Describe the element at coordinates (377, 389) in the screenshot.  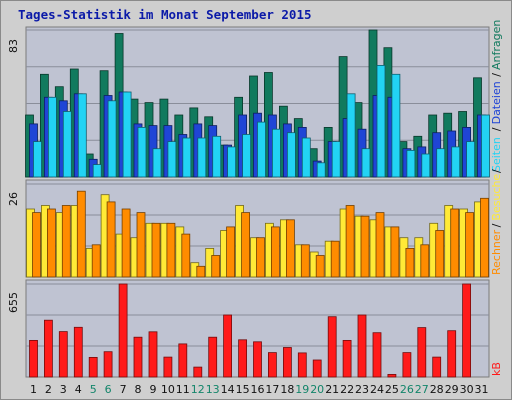
I see `x-tick-label: 24` at that location.